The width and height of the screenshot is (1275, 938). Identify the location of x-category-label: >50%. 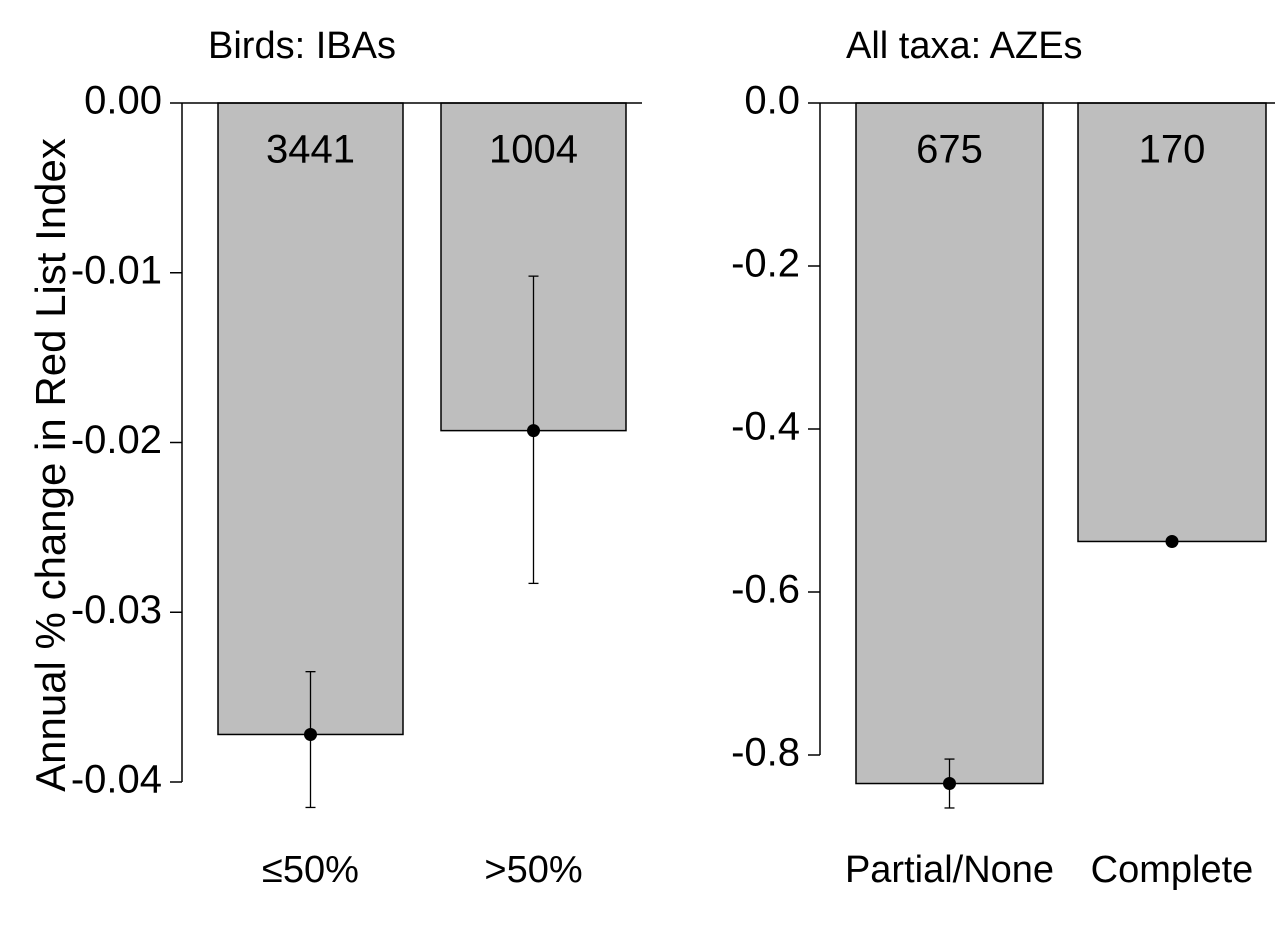
(533, 870).